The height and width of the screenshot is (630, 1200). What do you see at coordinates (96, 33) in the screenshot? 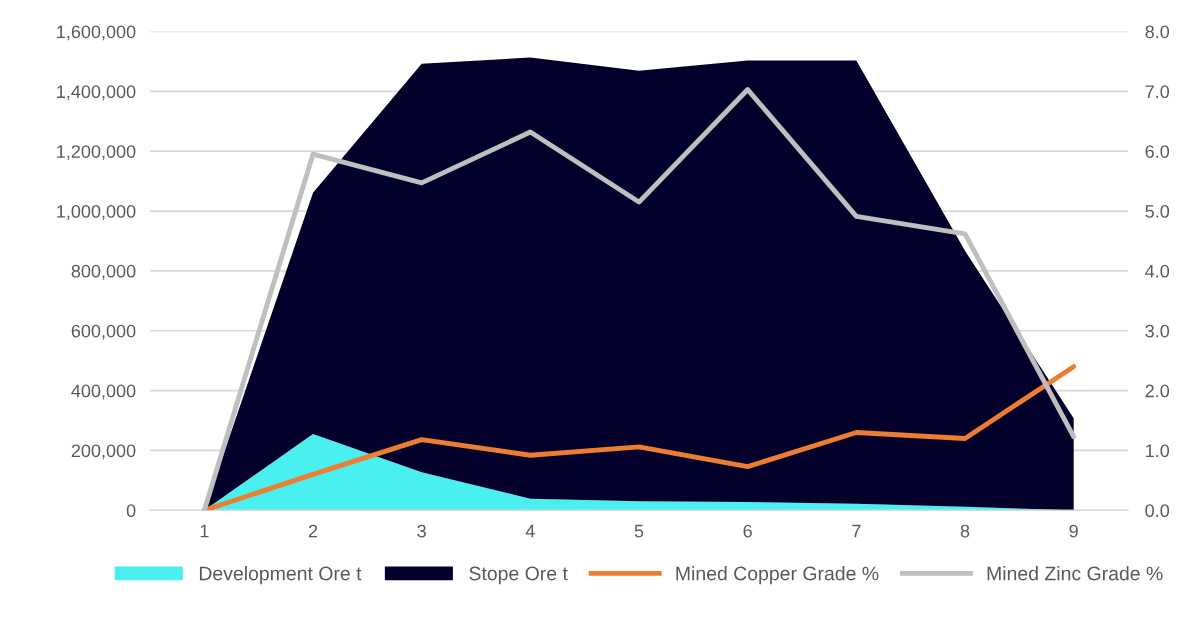
I see `y-tick-label: 1,600,000` at bounding box center [96, 33].